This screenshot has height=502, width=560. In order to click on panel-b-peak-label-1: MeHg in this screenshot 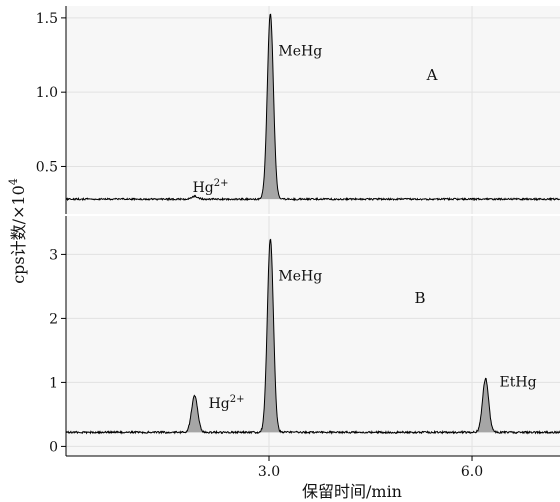, I will do `click(300, 276)`.